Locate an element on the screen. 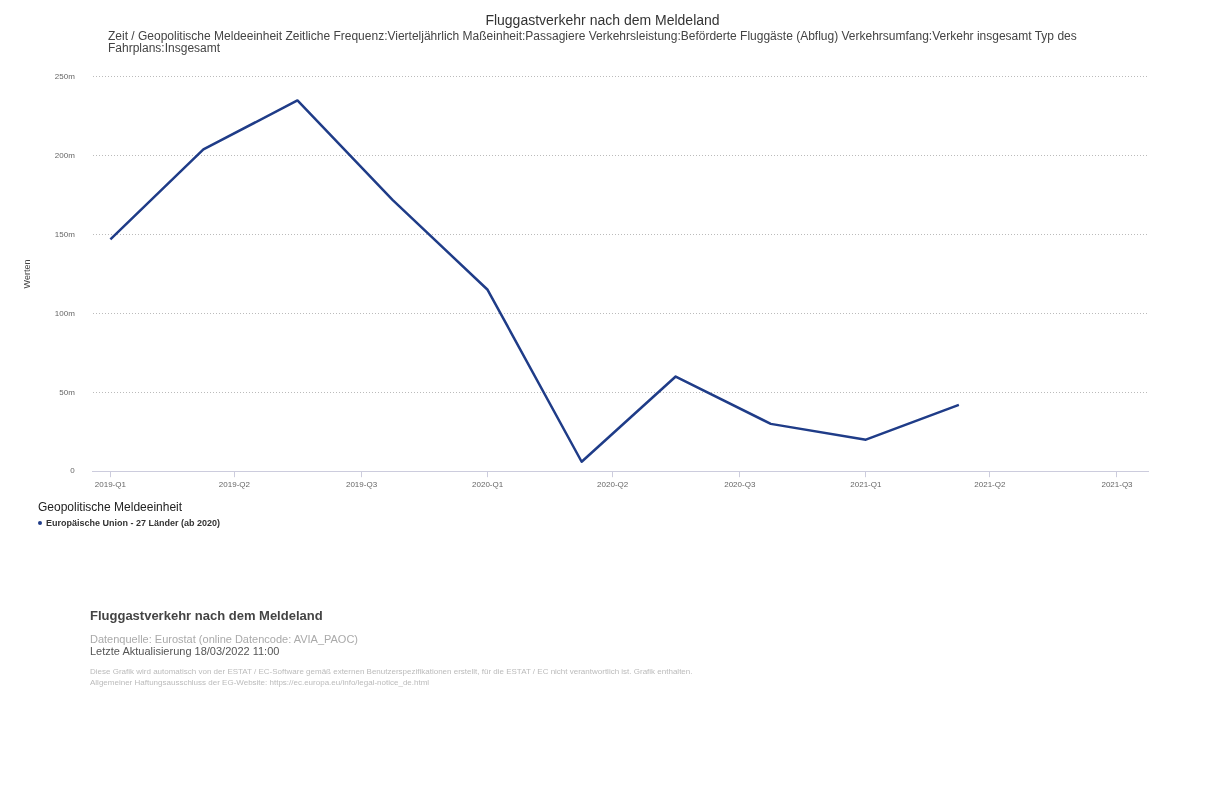  legend-title: Geopolitische Meldeeinheit is located at coordinates (111, 507).